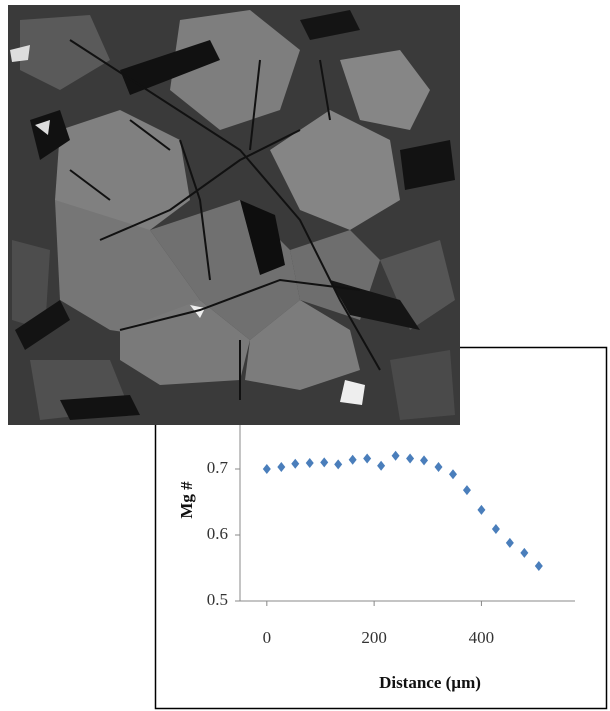  I want to click on y-tick-label: 0.6, so click(217, 533).